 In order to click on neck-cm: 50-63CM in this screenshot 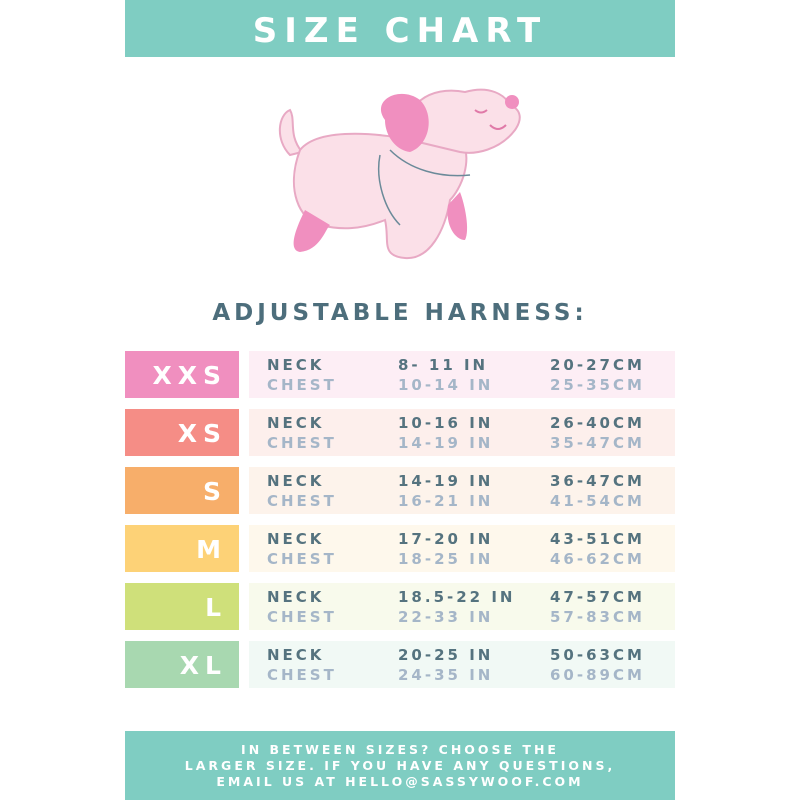, I will do `click(597, 655)`.